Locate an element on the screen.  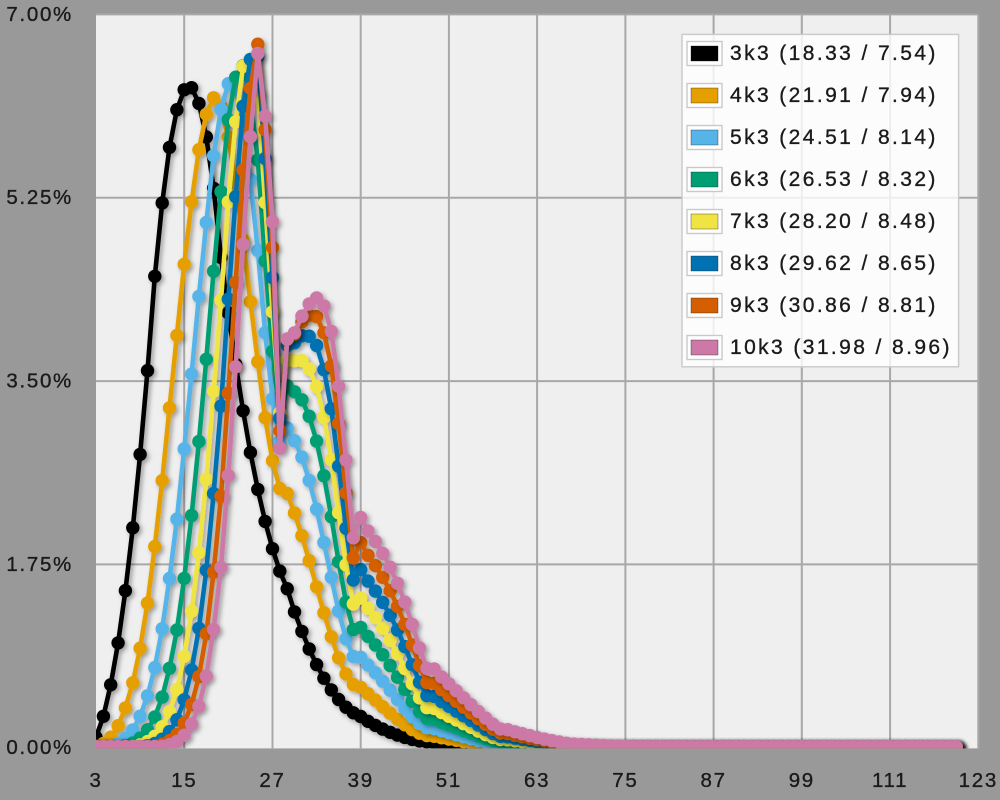
svg-text: 111 is located at coordinates (890, 780).